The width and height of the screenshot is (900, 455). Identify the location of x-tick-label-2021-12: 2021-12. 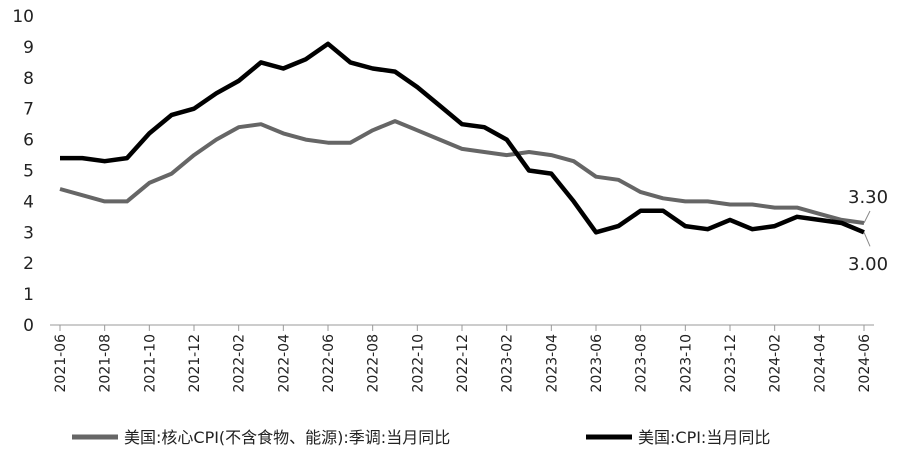
(195, 363).